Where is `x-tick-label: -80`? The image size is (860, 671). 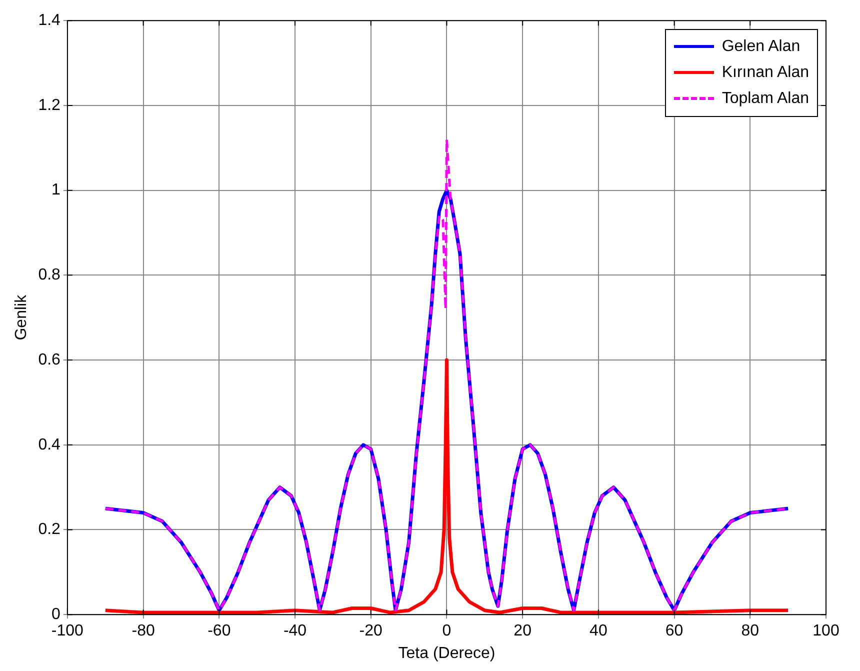 x-tick-label: -80 is located at coordinates (143, 631).